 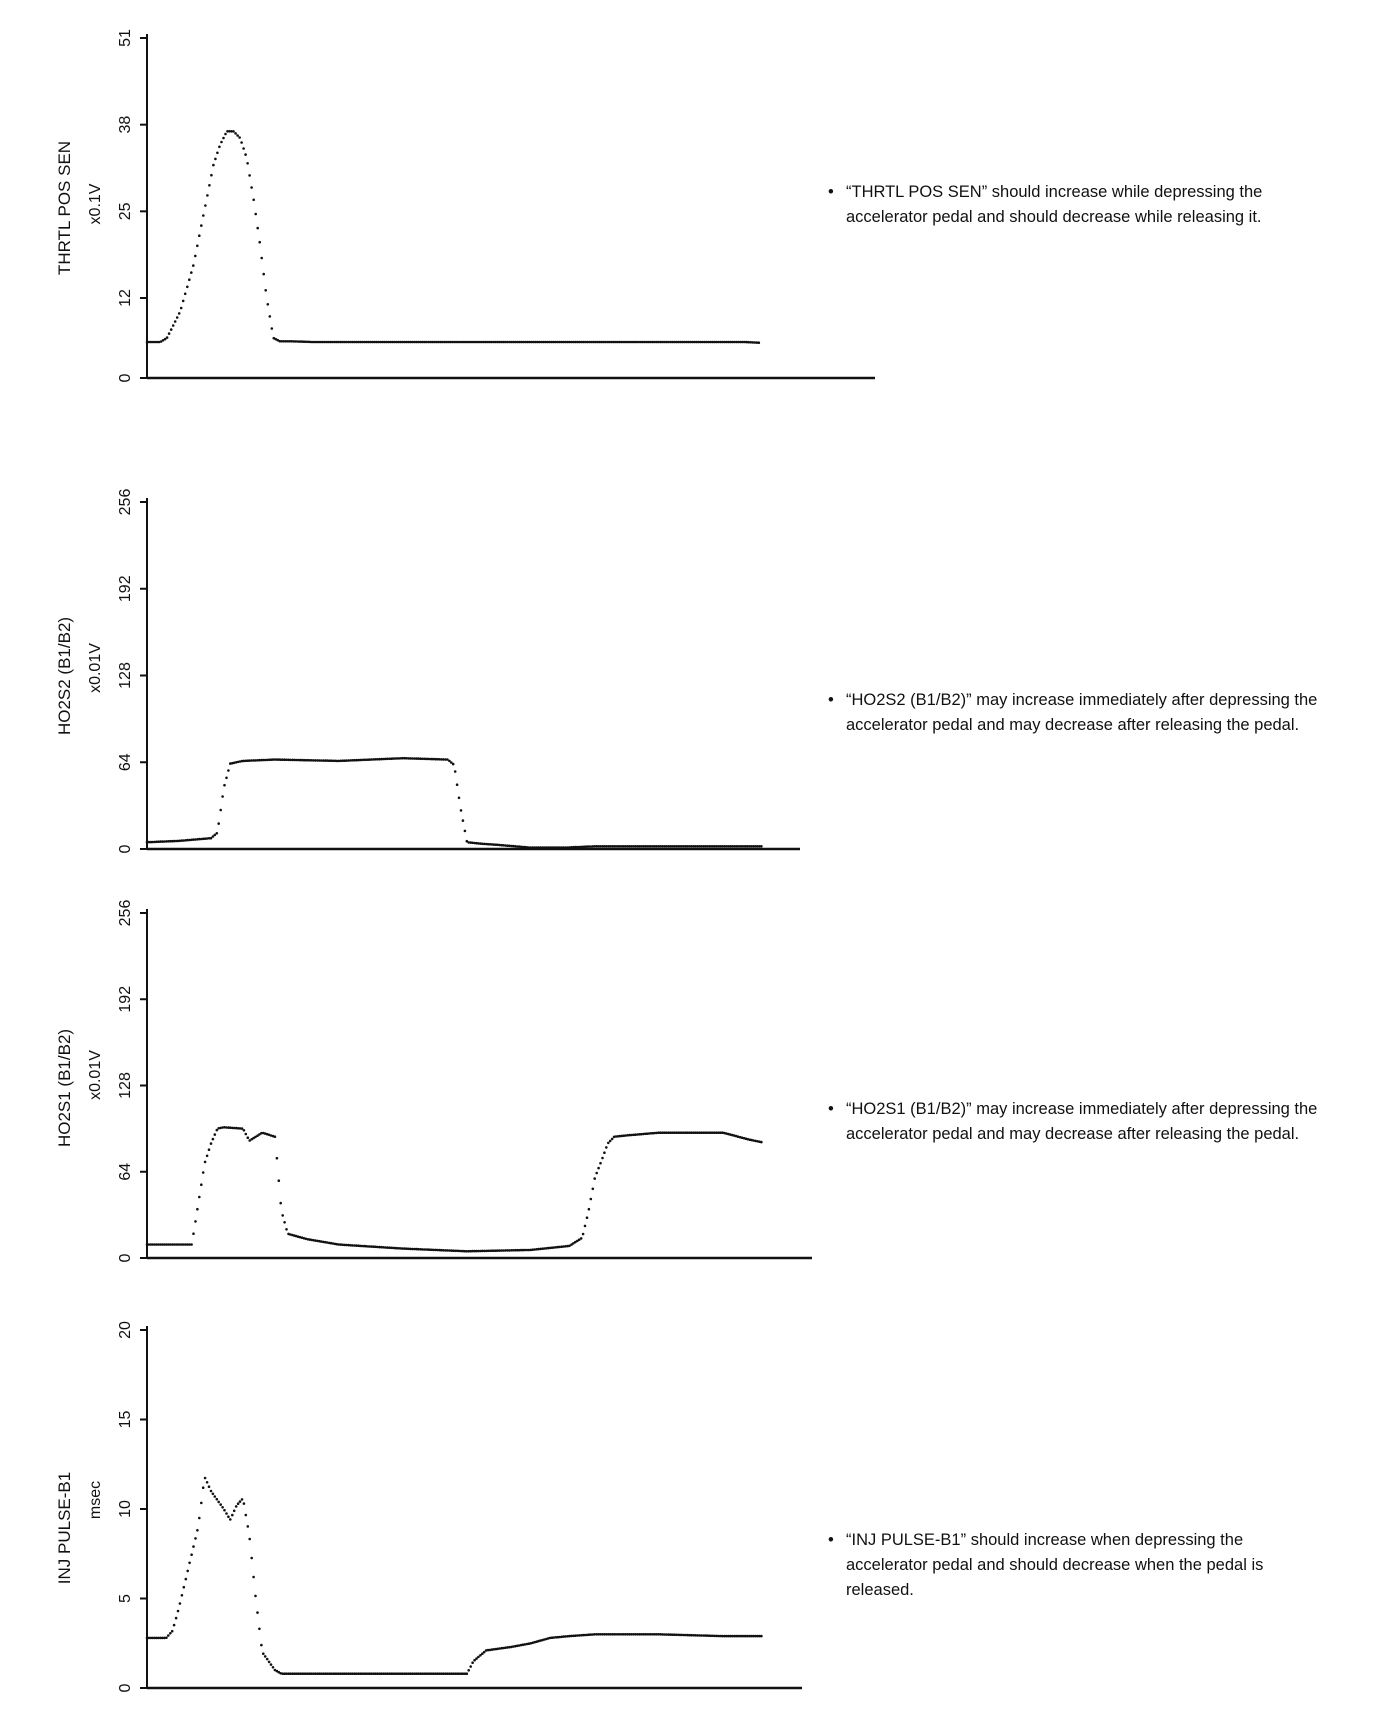 What do you see at coordinates (453, 237) in the screenshot?
I see `series-thrtl-pos-sen` at bounding box center [453, 237].